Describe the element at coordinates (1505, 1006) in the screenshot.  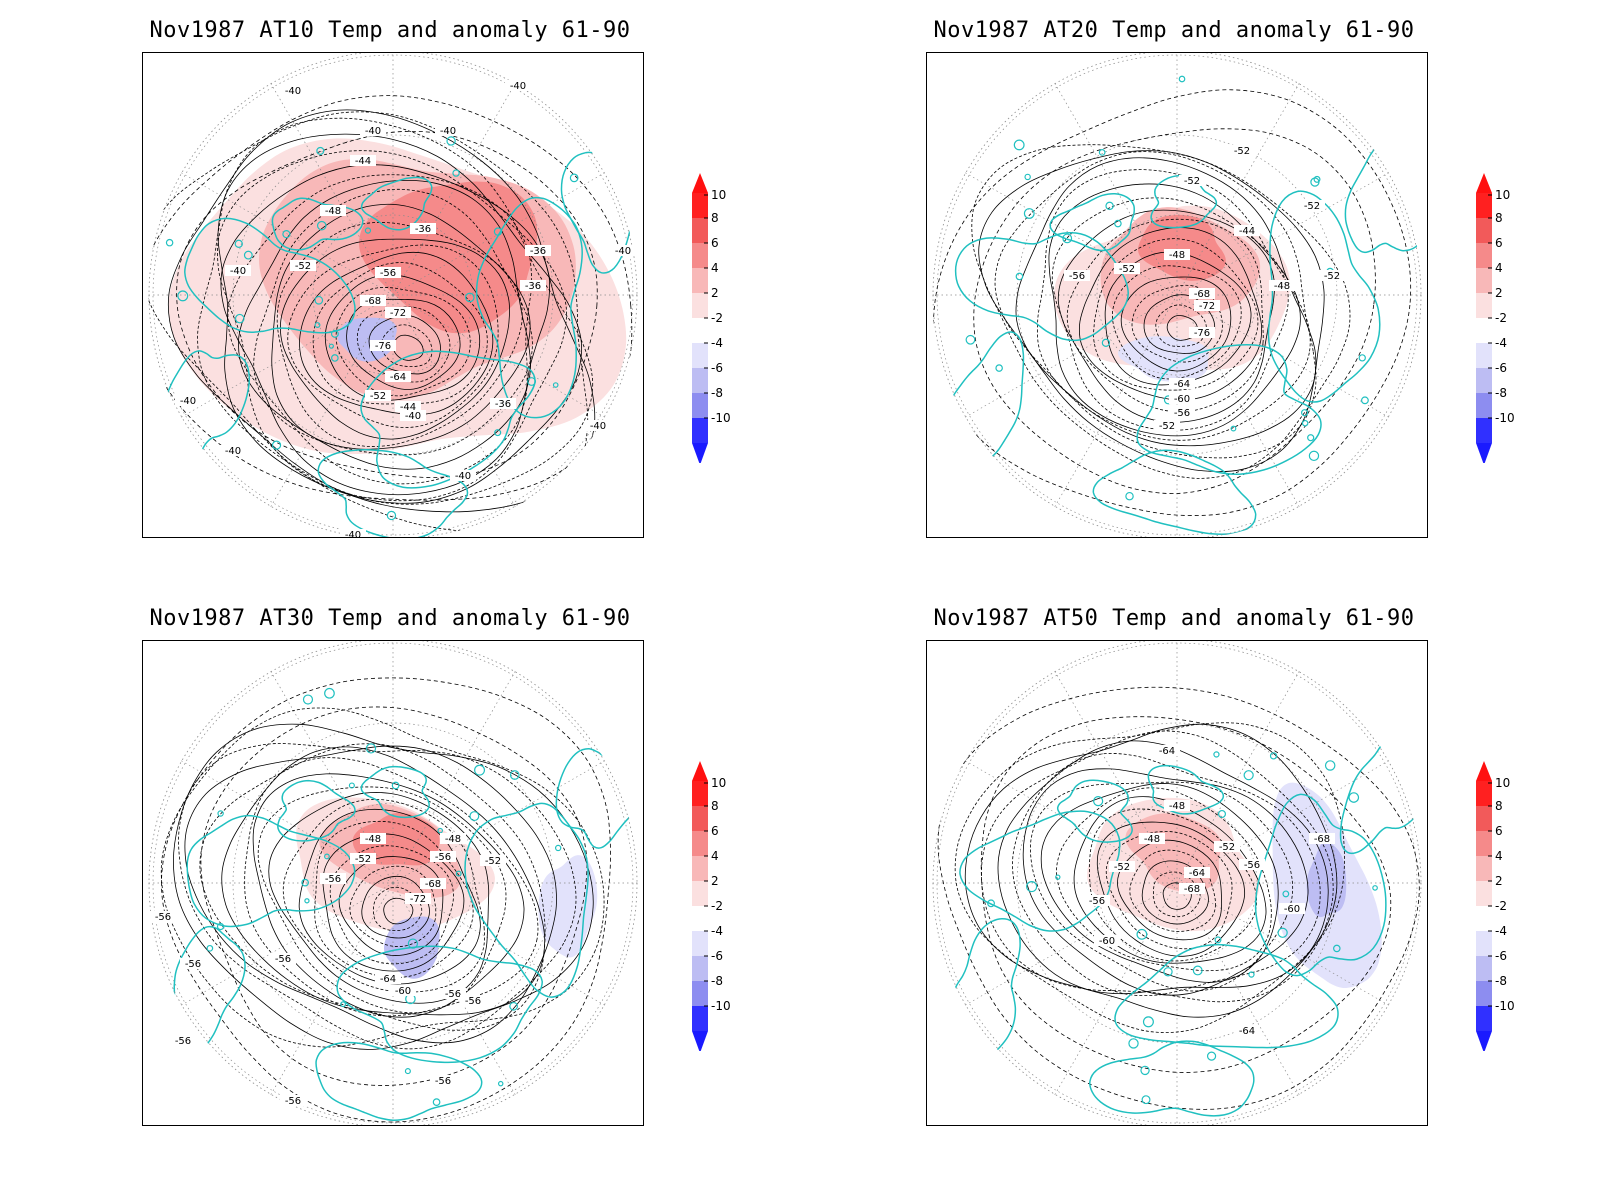
I see `colorbar-tick-label: -10` at that location.